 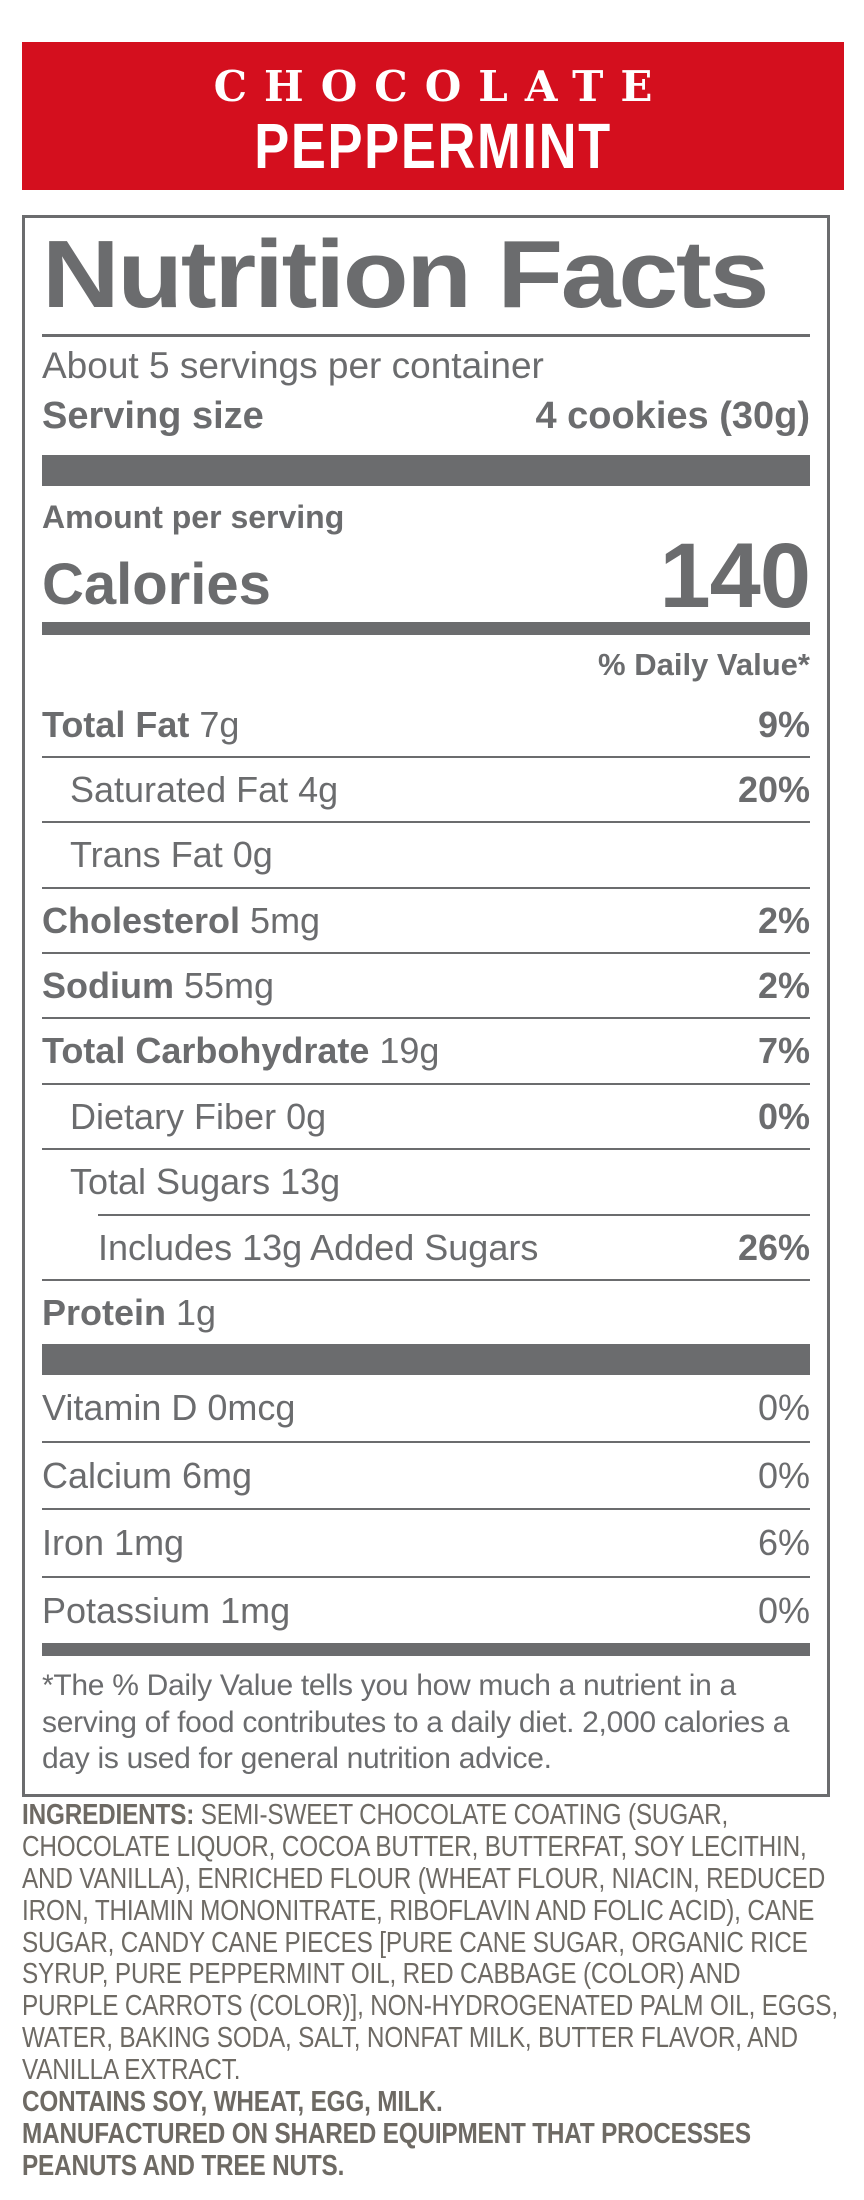 I want to click on vitamin-amount: 6mg, so click(x=217, y=1475).